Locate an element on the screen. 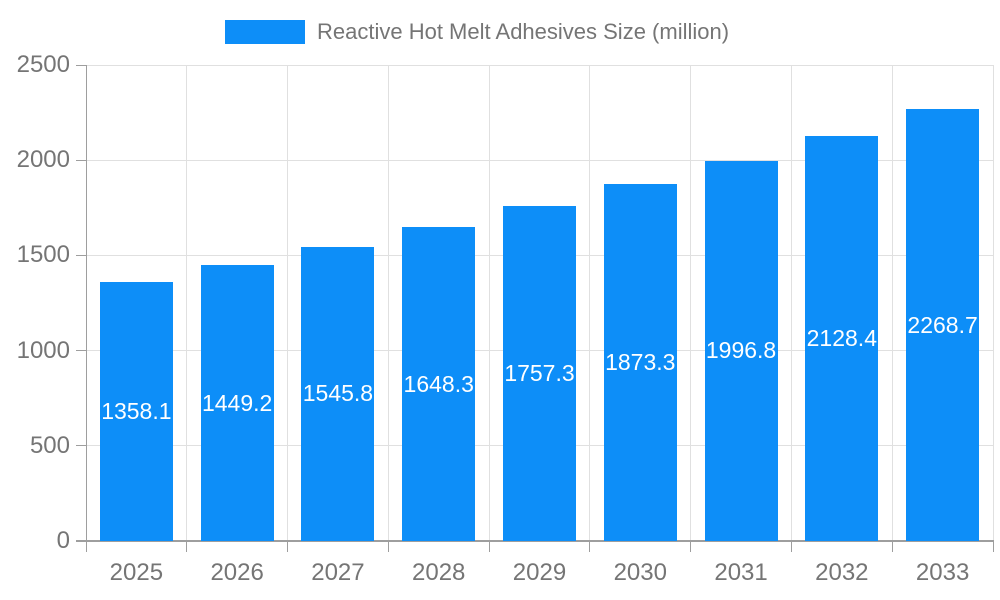 The height and width of the screenshot is (600, 1000). bar-value-label: 1358.1 is located at coordinates (136, 411).